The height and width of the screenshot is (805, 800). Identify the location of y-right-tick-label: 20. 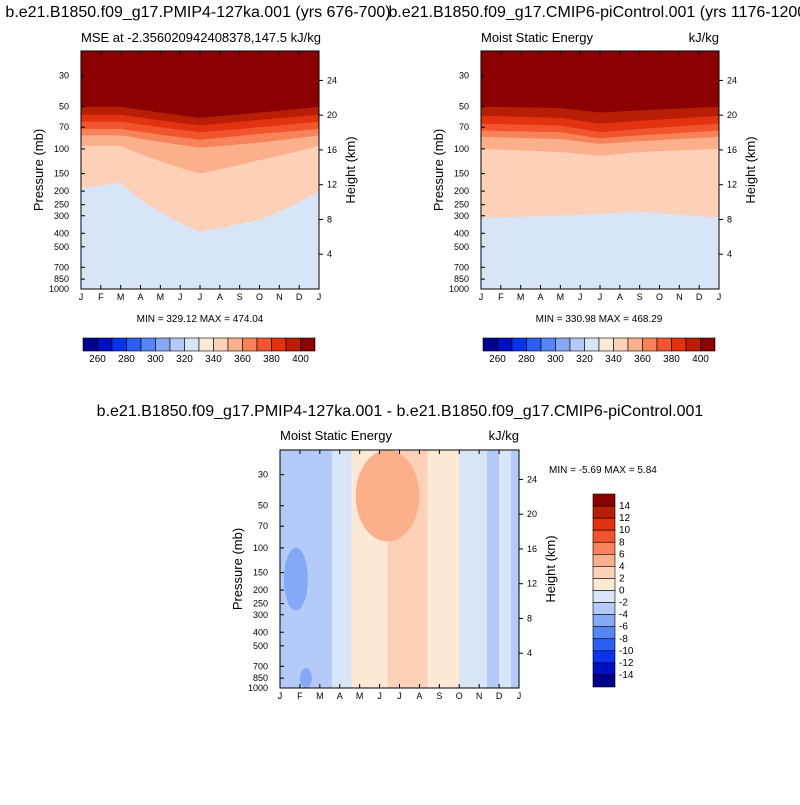
(332, 115).